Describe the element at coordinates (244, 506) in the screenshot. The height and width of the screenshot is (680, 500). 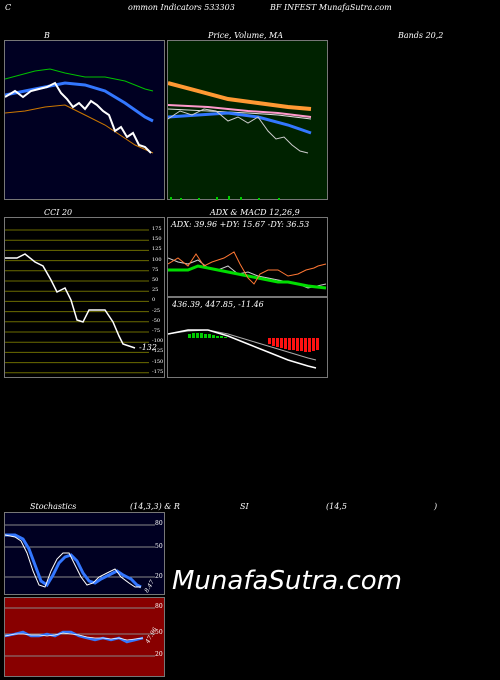
I see `stoch-title-c: SI` at that location.